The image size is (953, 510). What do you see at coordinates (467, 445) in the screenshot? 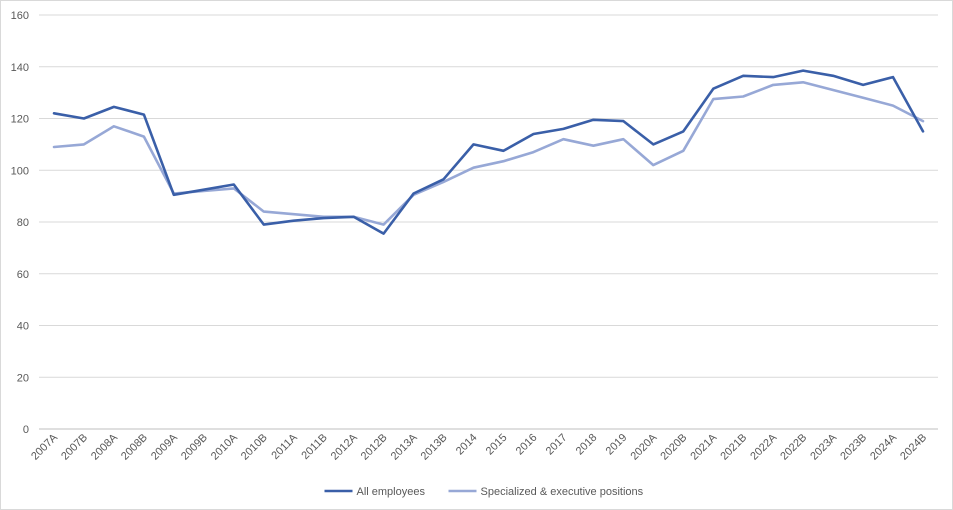
I see `x-tick-label: 2014` at bounding box center [467, 445].